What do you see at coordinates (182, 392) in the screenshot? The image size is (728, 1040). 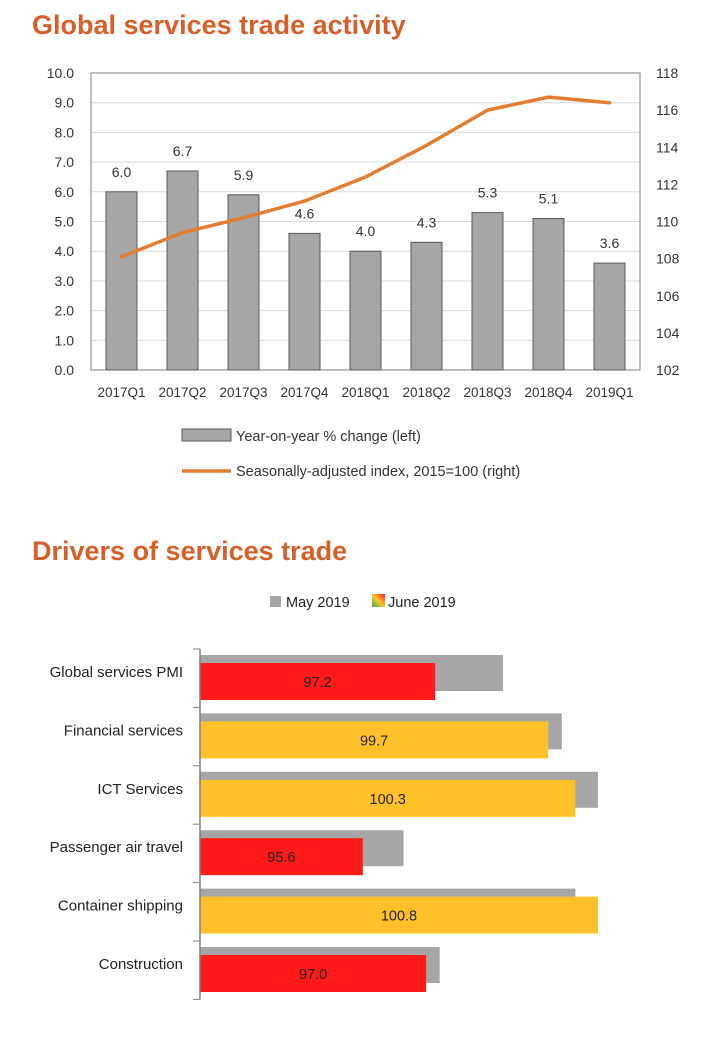 I see `x-axis-tick-label: 2017Q2` at bounding box center [182, 392].